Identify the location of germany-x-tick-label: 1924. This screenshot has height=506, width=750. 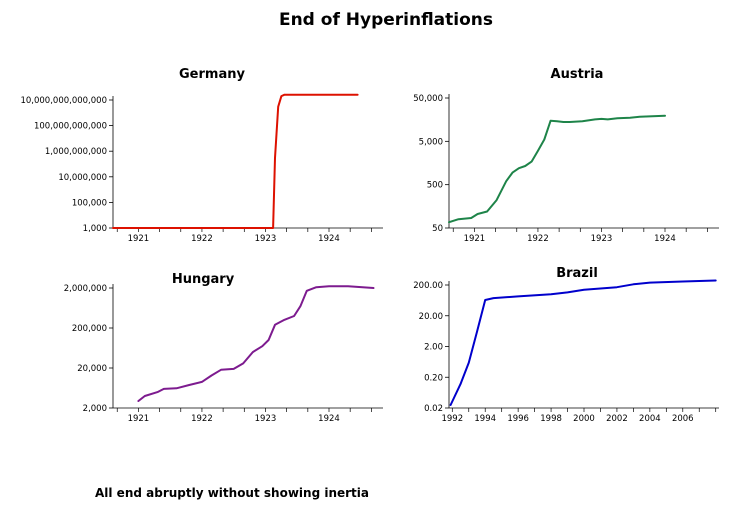
(329, 239).